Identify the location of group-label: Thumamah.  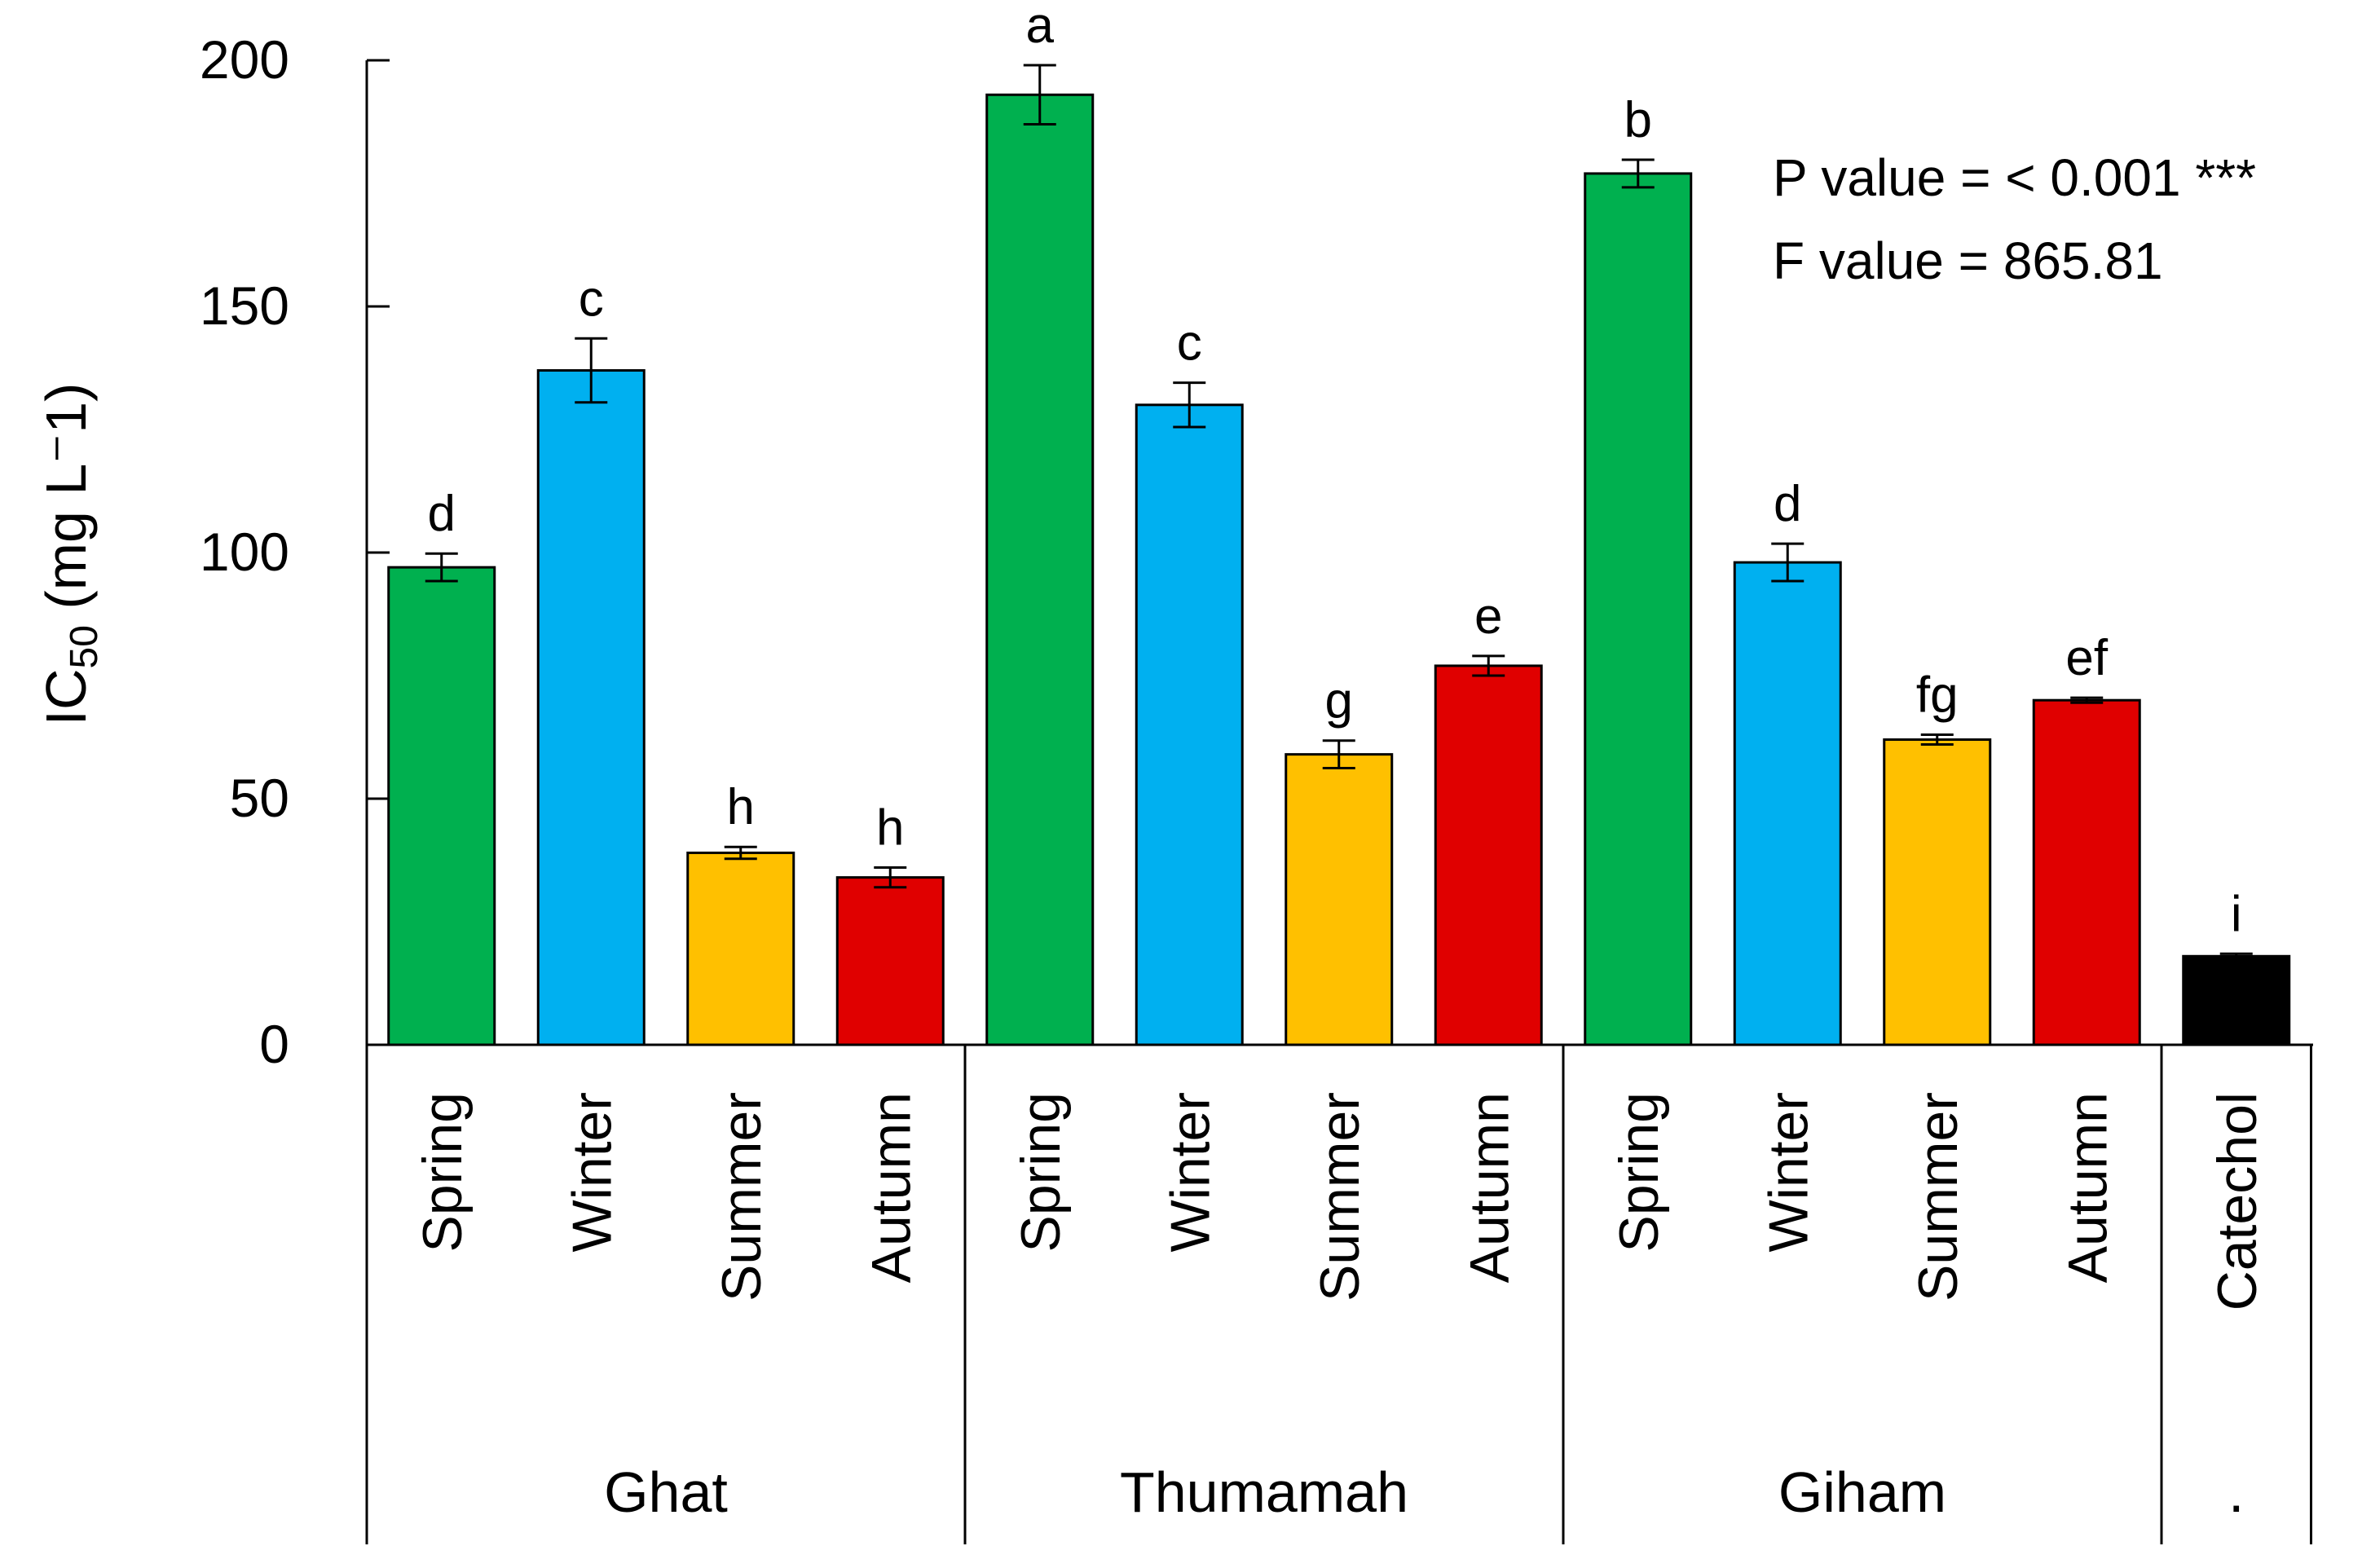
(1264, 1492).